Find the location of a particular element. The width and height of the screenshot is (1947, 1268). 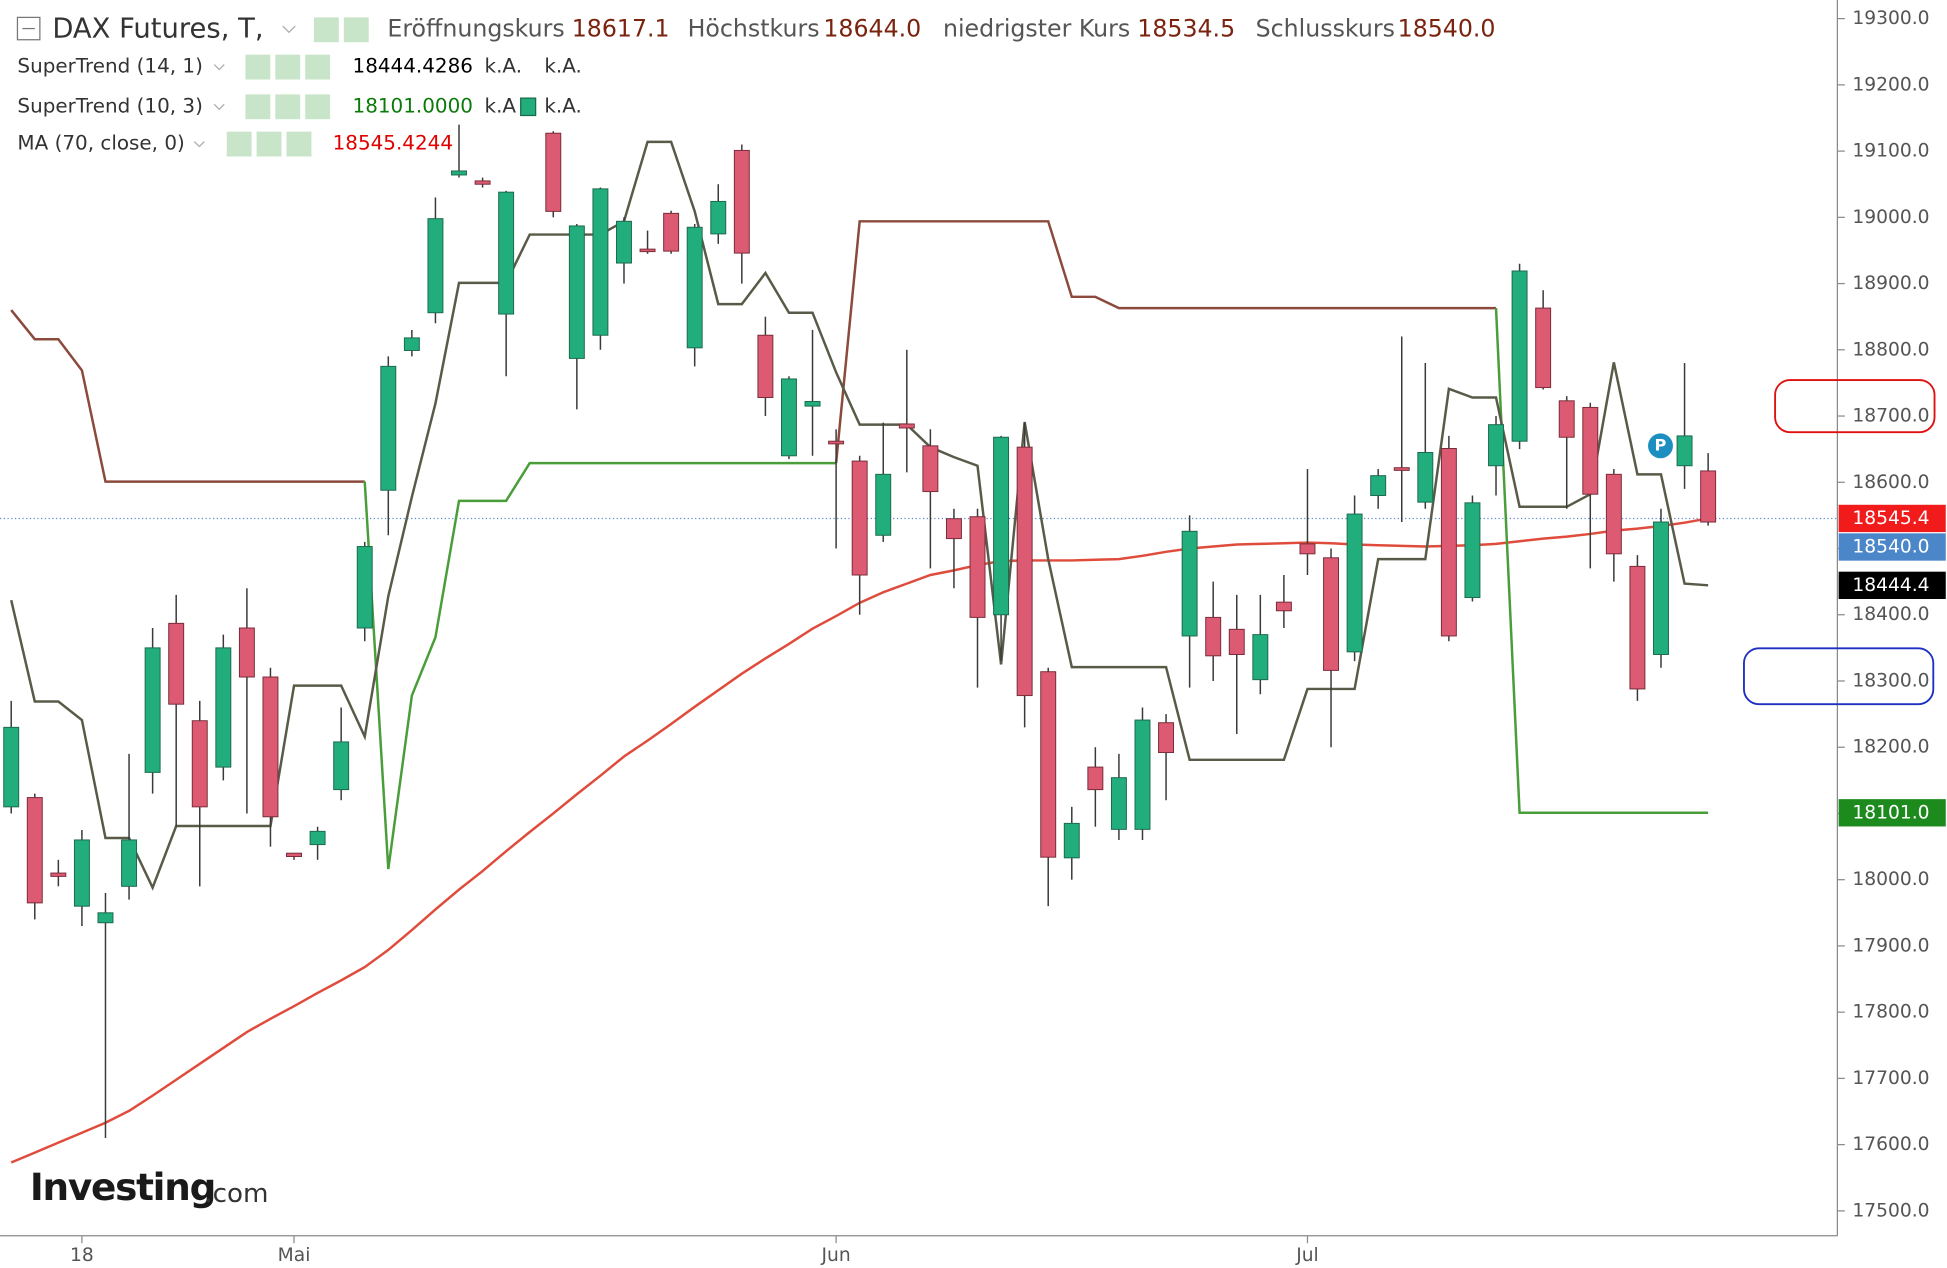

eye-icon is located at coordinates (326, 30).